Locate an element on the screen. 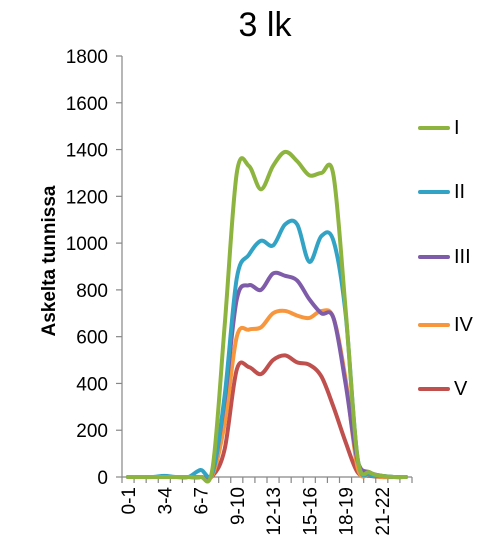  y-tick-label: 1400 is located at coordinates (87, 151).